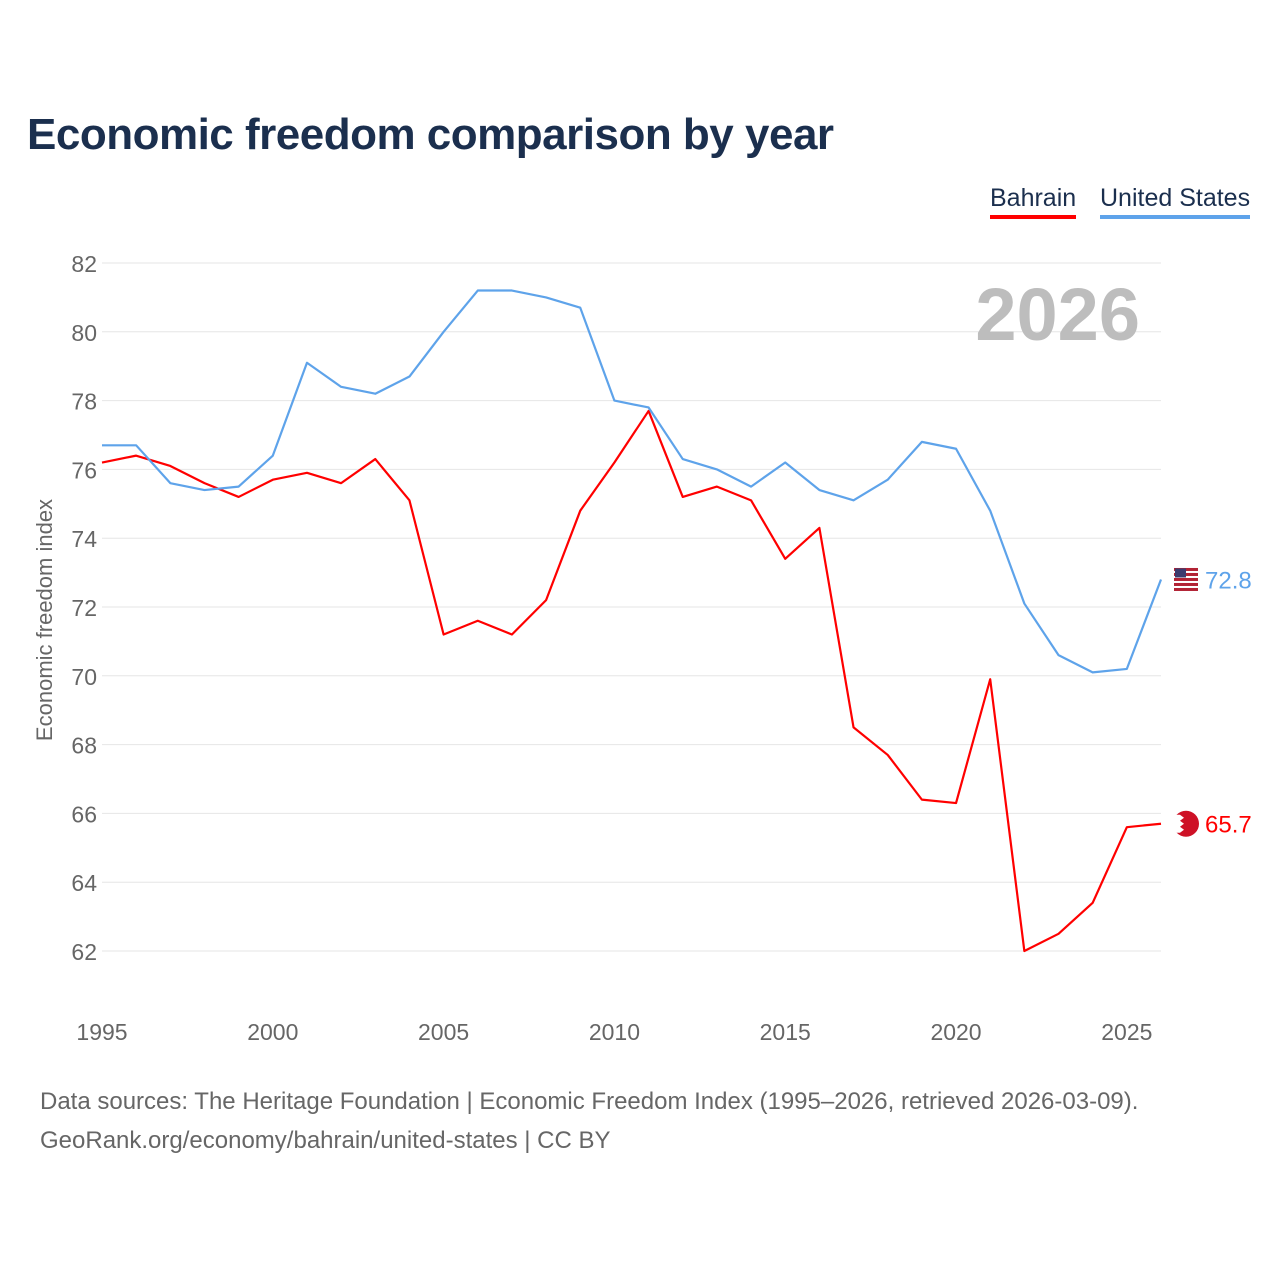 Image resolution: width=1280 pixels, height=1280 pixels. What do you see at coordinates (1178, 823) in the screenshot?
I see `bahrain-flag-stripe` at bounding box center [1178, 823].